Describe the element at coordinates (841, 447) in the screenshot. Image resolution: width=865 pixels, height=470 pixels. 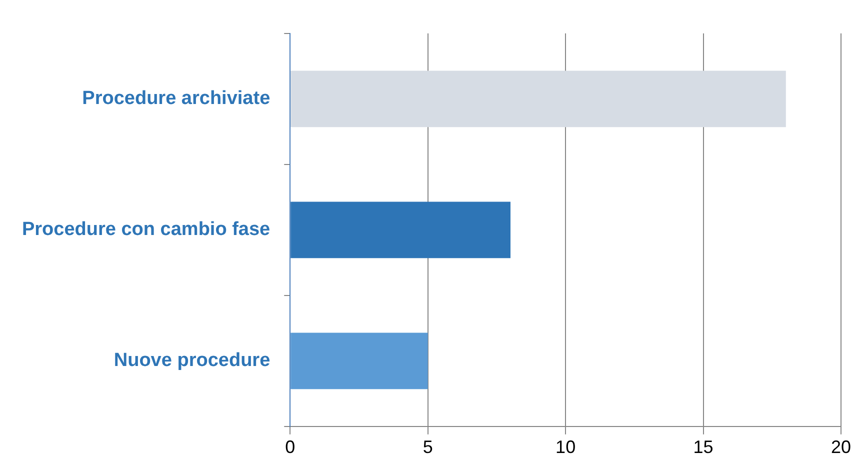
I see `x-tick-label: 20` at that location.